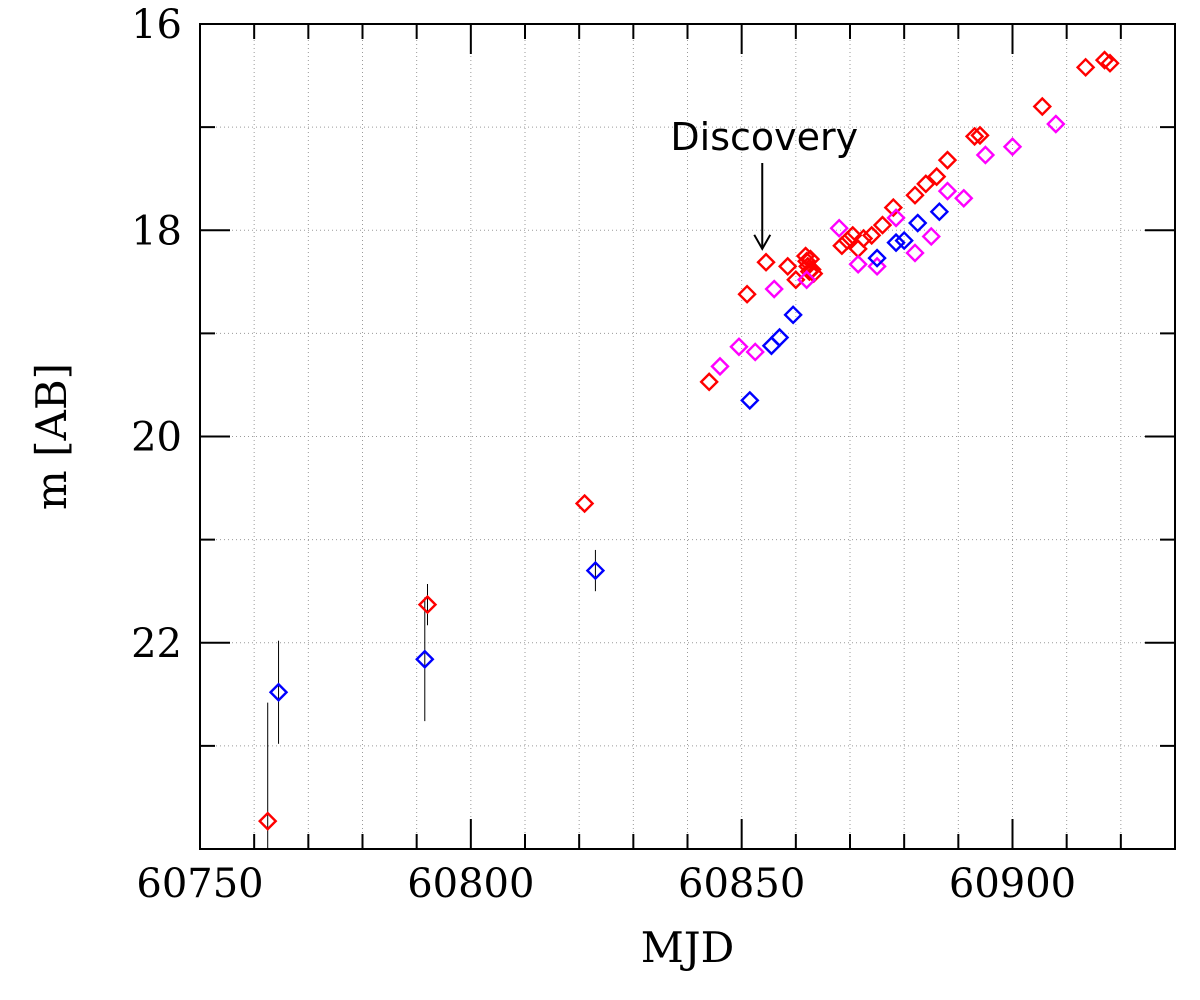 This screenshot has width=1200, height=1000. What do you see at coordinates (156, 231) in the screenshot?
I see `y-tick-label: 18` at bounding box center [156, 231].